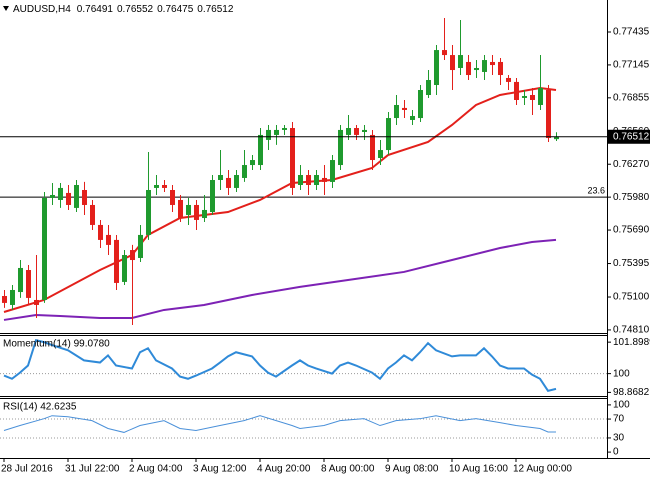 Image resolution: width=650 pixels, height=480 pixels. What do you see at coordinates (56, 344) in the screenshot?
I see `indicator-title: Momentum(14) 99.0780` at bounding box center [56, 344].